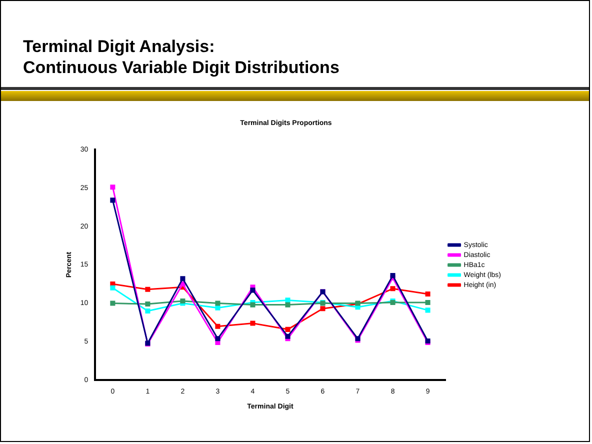 The height and width of the screenshot is (444, 592). What do you see at coordinates (181, 57) in the screenshot?
I see `text: Terminal Digit Analysis: Continuous Variable Digit Distributions` at bounding box center [181, 57].